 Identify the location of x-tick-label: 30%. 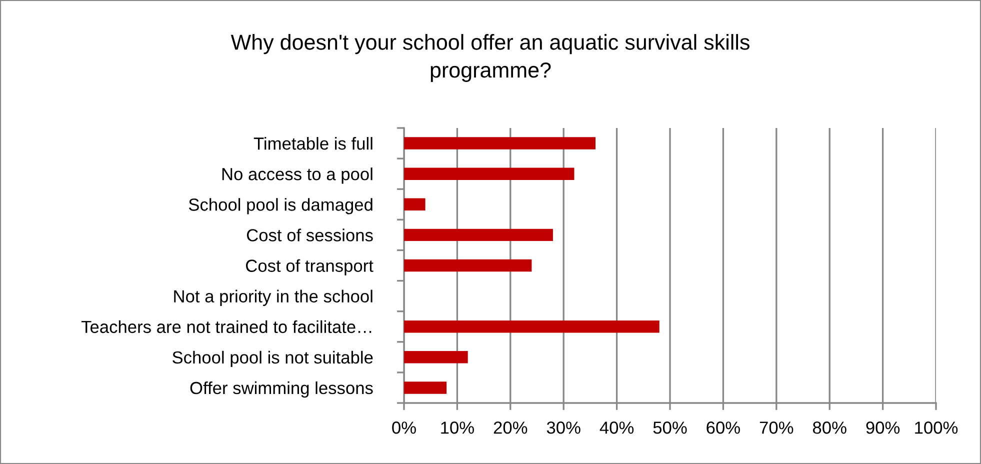
(563, 428).